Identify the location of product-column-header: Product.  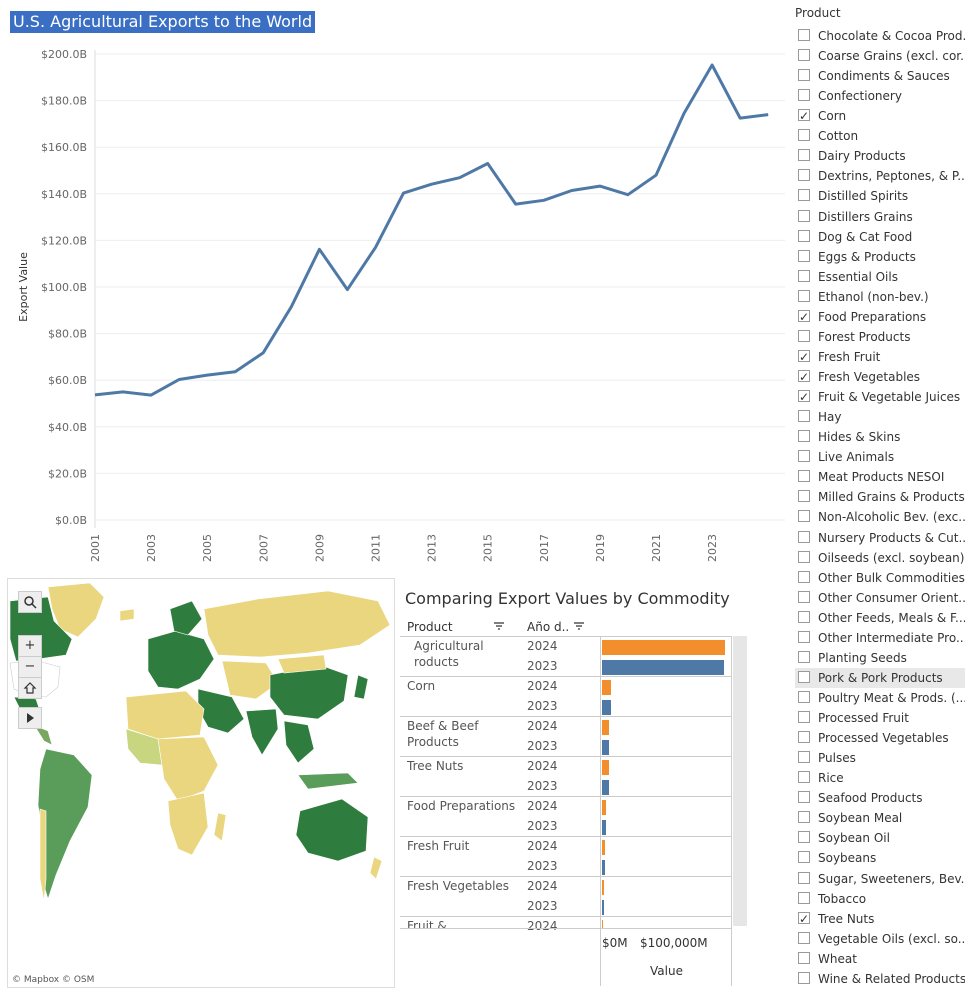
(430, 627).